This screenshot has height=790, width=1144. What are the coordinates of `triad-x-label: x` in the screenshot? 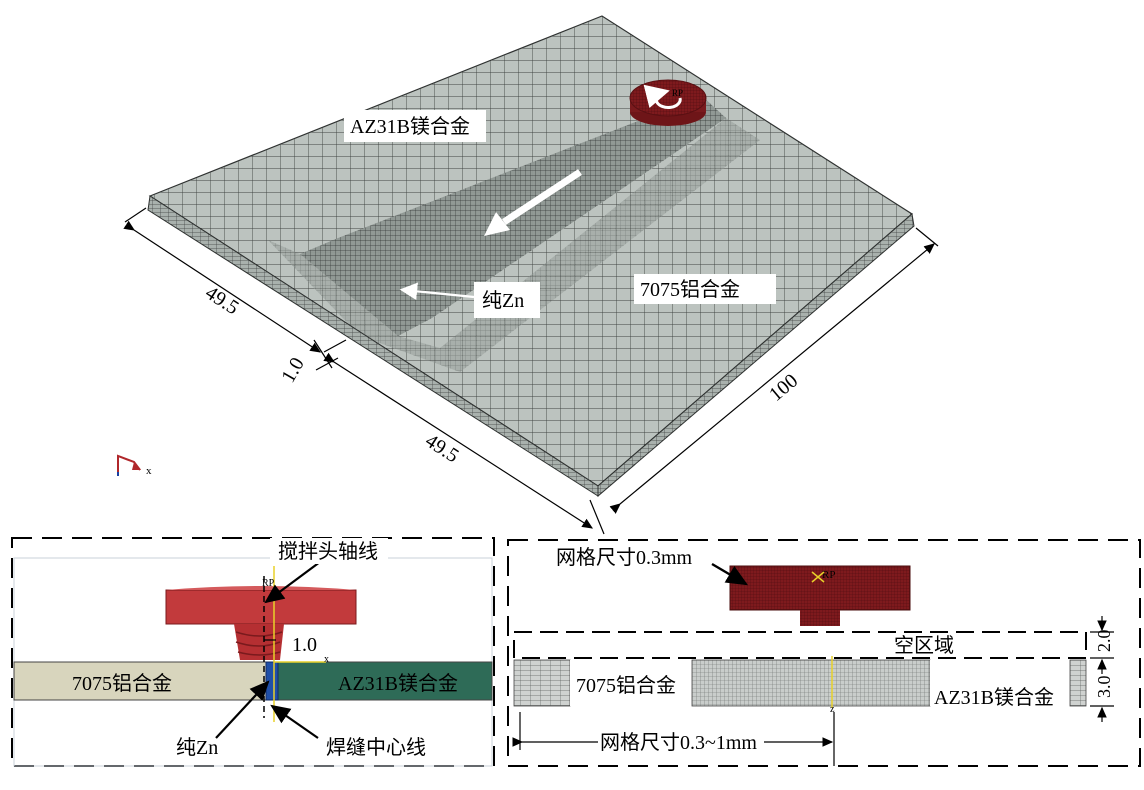 It's located at (149, 471).